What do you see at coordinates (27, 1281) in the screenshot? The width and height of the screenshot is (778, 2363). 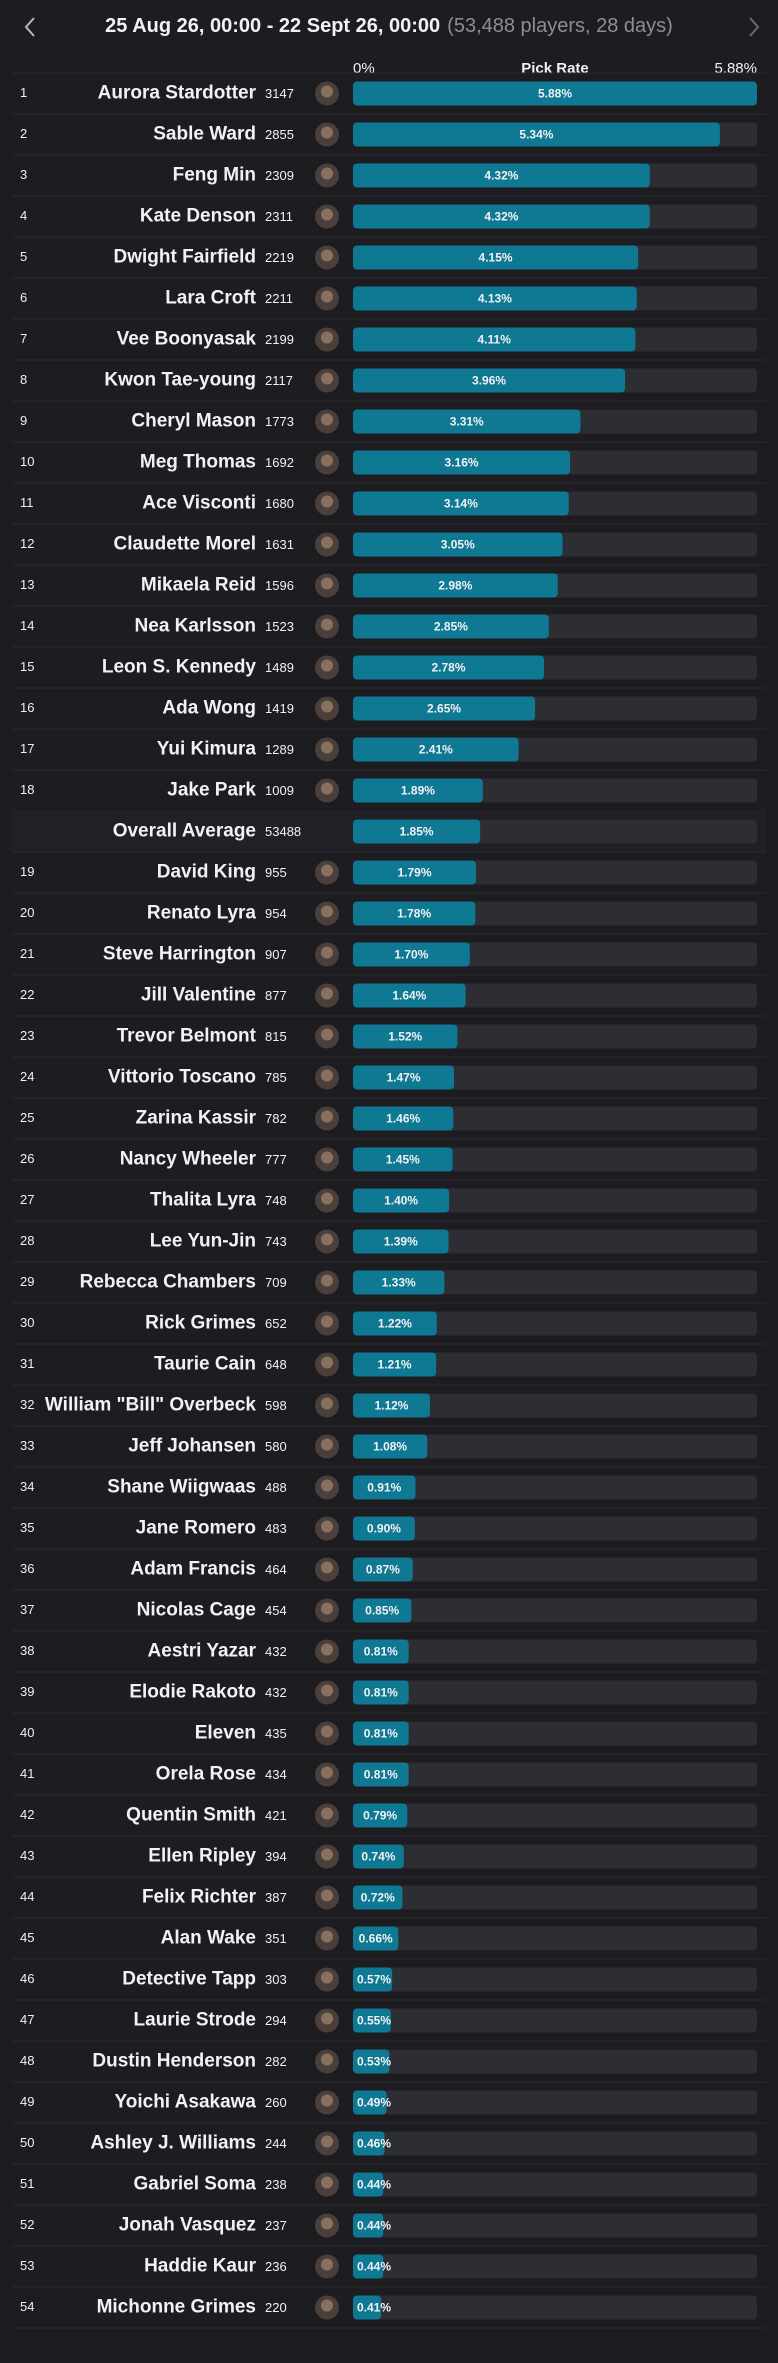 I see `rank: 29` at bounding box center [27, 1281].